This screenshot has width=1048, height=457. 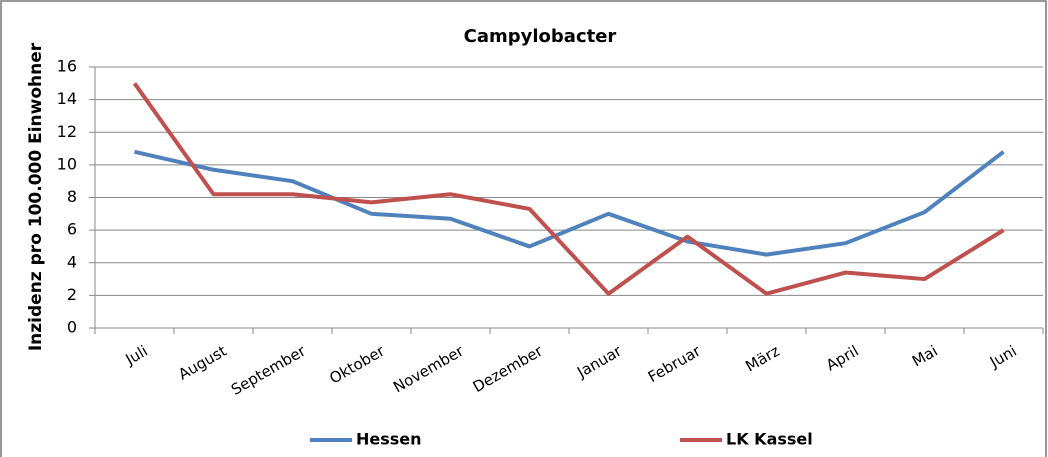 I want to click on legend-label: LK Kassel, so click(x=769, y=439).